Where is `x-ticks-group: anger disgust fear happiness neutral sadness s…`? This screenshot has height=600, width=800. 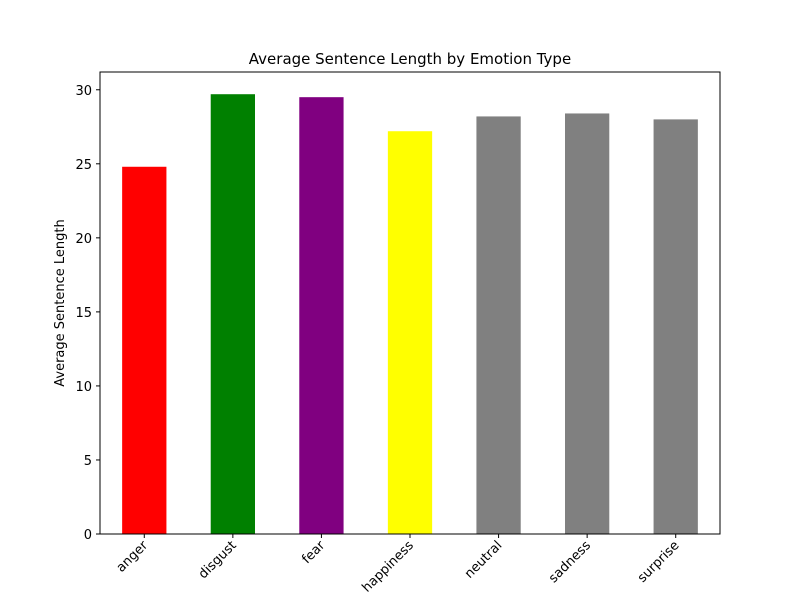
x-ticks-group: anger disgust fear happiness neutral sadness s… is located at coordinates (398, 565).